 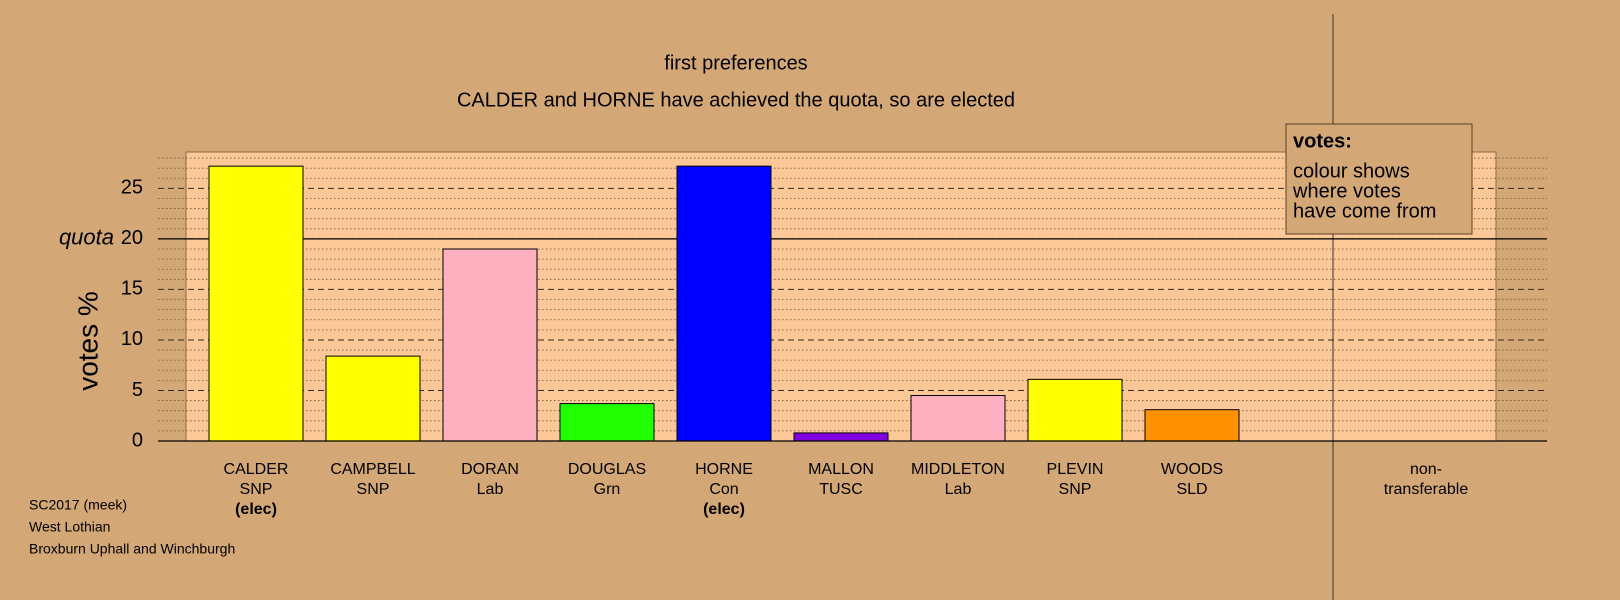 I want to click on y-tick-label: 10, so click(x=132, y=339).